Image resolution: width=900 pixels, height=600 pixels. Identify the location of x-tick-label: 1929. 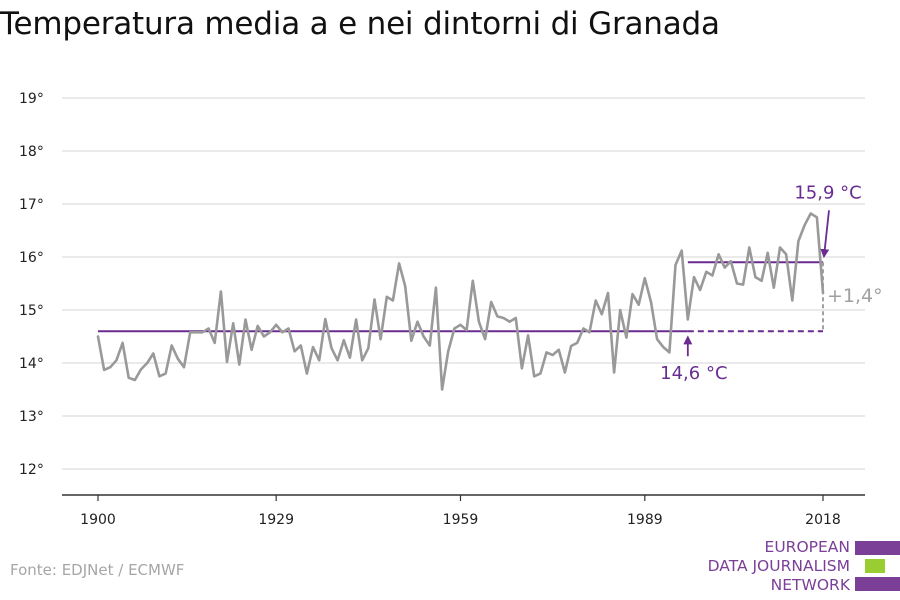
(276, 520).